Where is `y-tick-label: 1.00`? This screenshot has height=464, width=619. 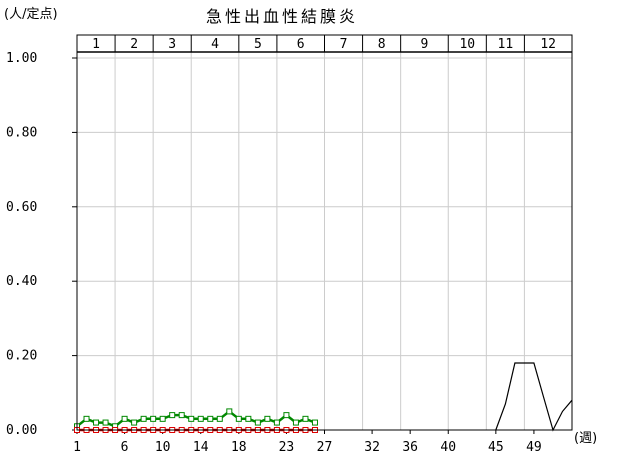 y-tick-label: 1.00 is located at coordinates (21, 58).